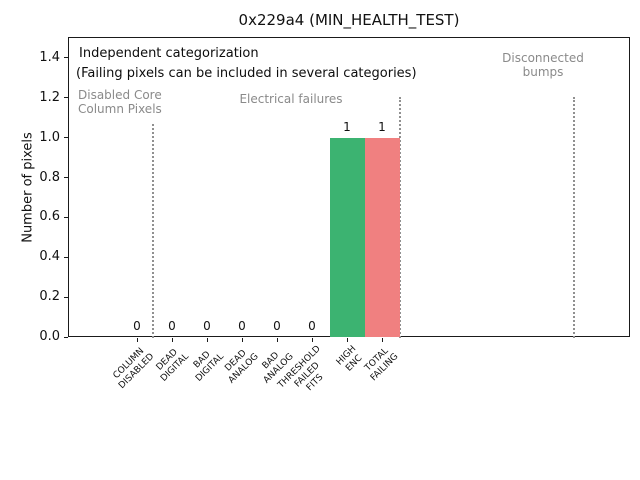  Describe the element at coordinates (242, 367) in the screenshot. I see `x-tick-label: DEAD ANALOG` at that location.